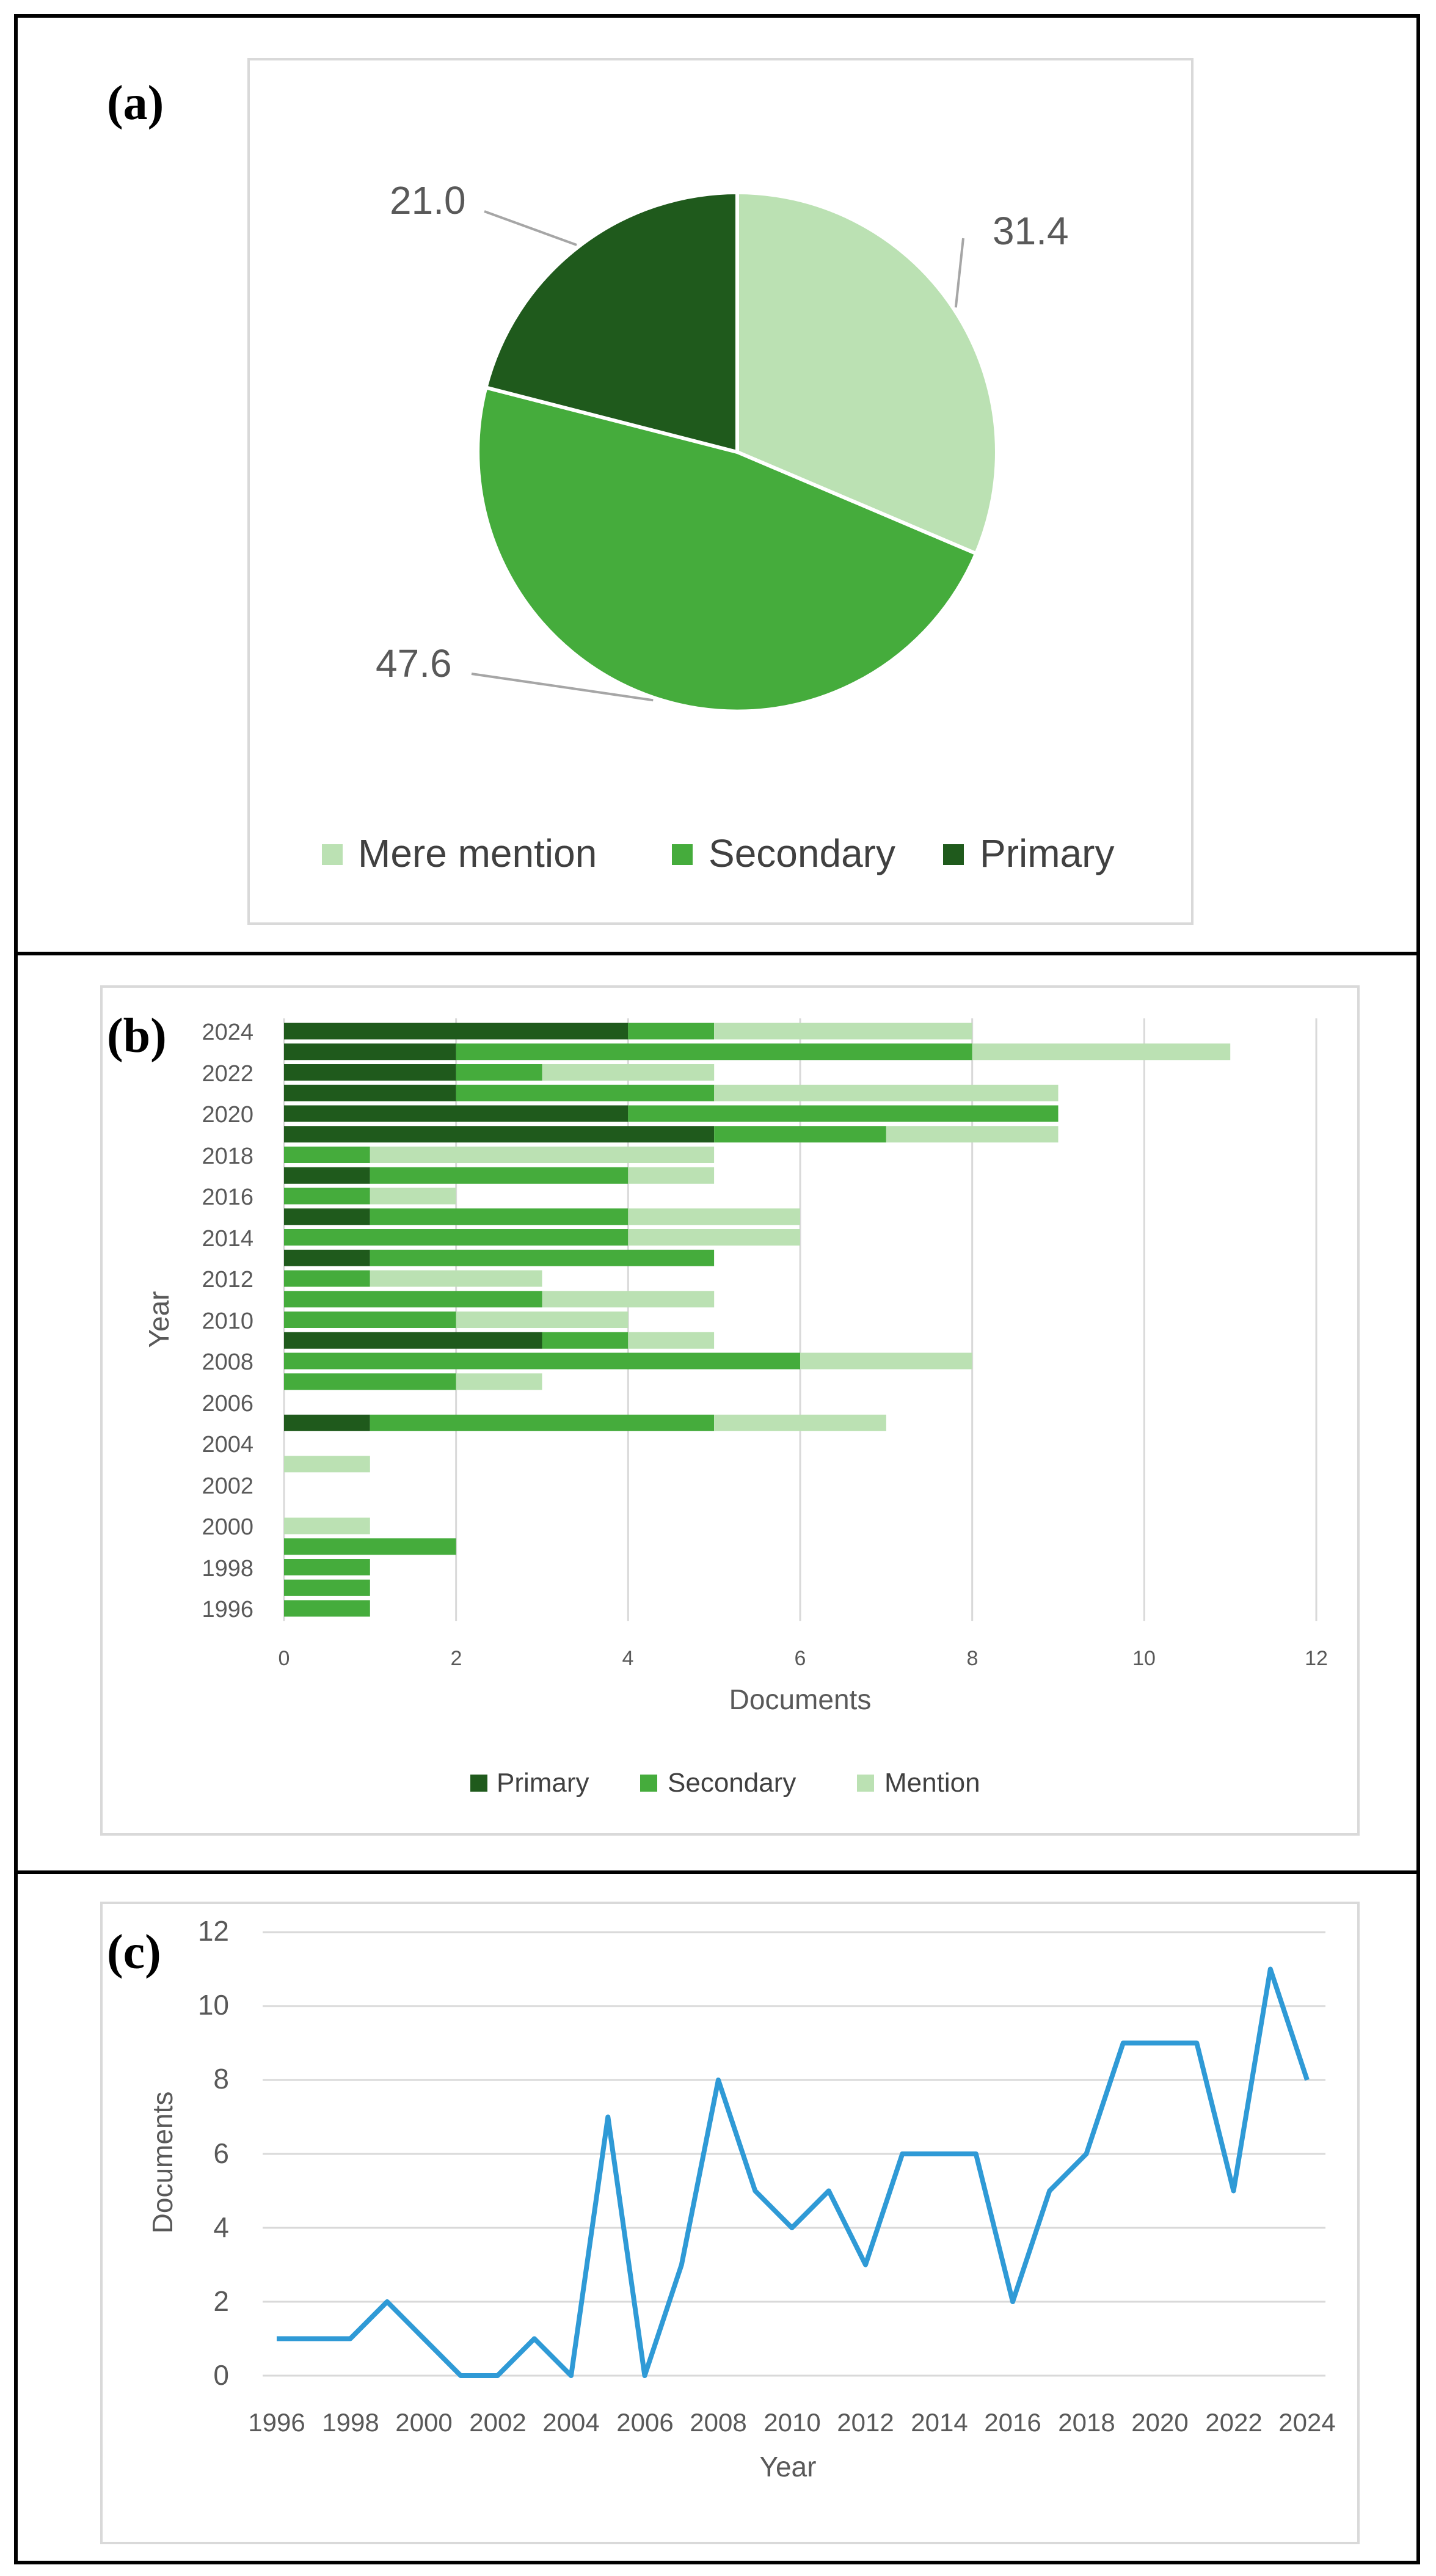 The width and height of the screenshot is (1436, 2576). Describe the element at coordinates (611, 322) in the screenshot. I see `pie-slice-primary` at that location.